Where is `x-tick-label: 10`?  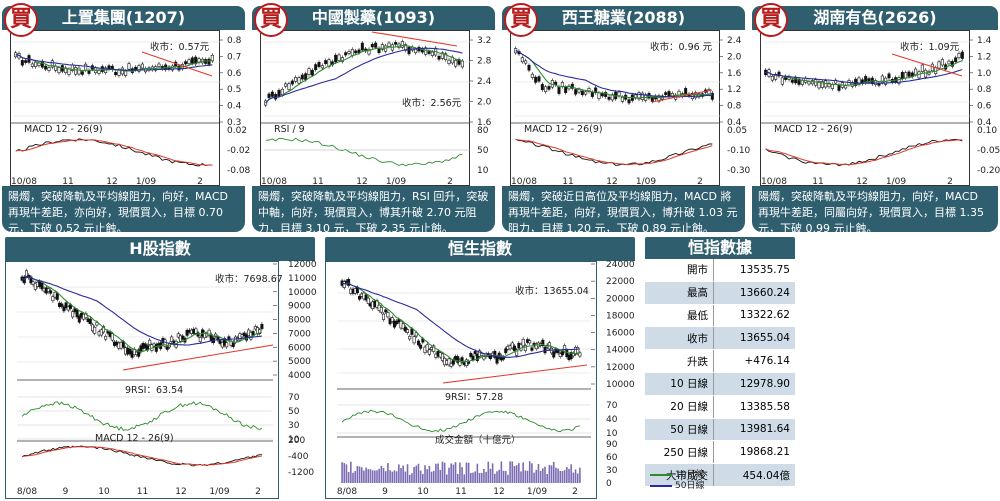 x-tick-label: 10 is located at coordinates (423, 492).